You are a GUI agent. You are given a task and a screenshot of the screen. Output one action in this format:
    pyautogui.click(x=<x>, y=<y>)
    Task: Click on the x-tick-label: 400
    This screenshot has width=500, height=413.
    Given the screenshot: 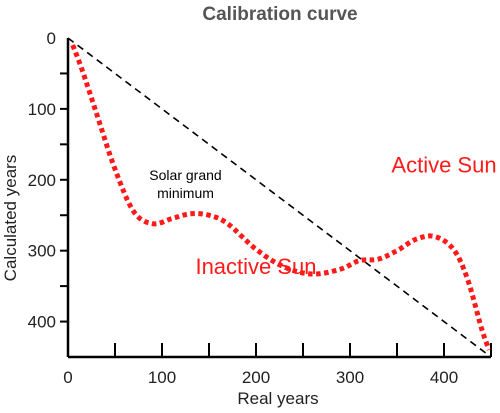 What is the action you would take?
    pyautogui.click(x=444, y=377)
    